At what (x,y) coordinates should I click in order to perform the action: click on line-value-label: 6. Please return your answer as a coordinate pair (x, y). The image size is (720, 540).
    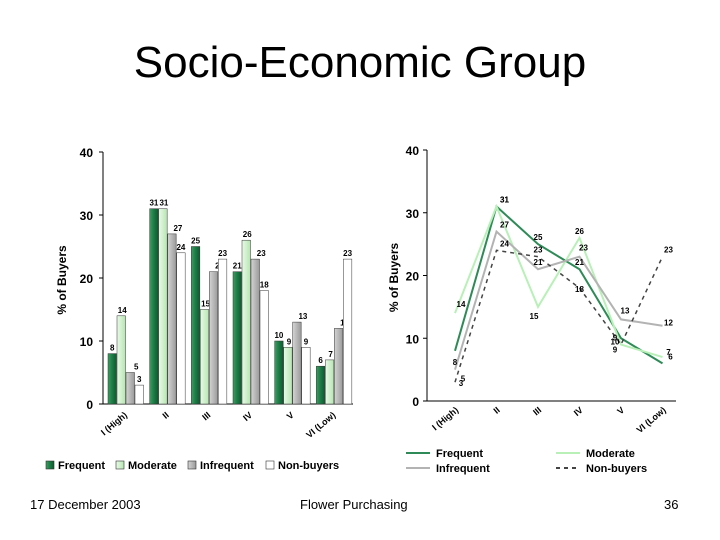
    Looking at the image, I should click on (670, 356).